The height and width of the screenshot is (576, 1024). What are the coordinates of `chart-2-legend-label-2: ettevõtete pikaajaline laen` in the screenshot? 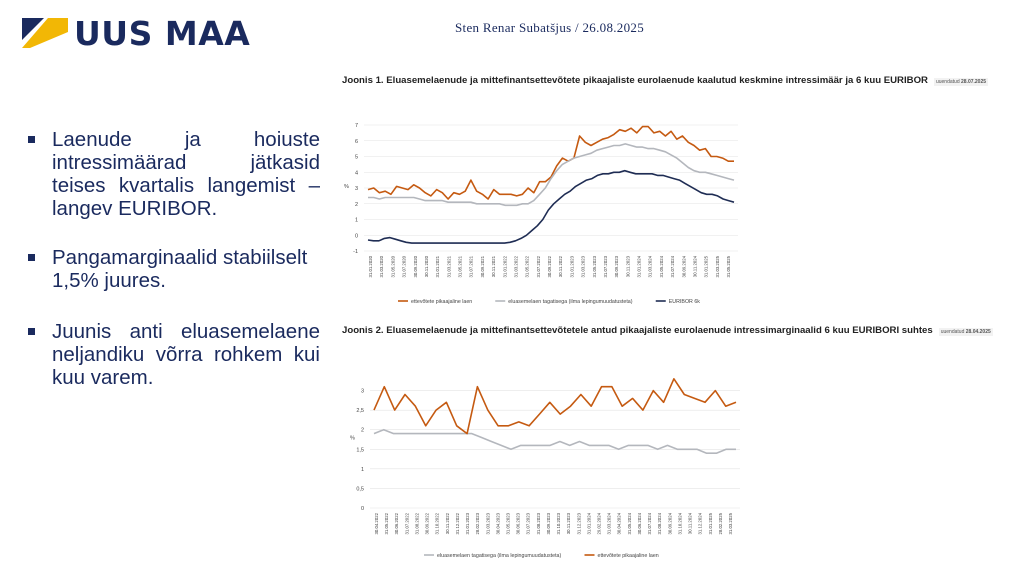 It's located at (628, 556).